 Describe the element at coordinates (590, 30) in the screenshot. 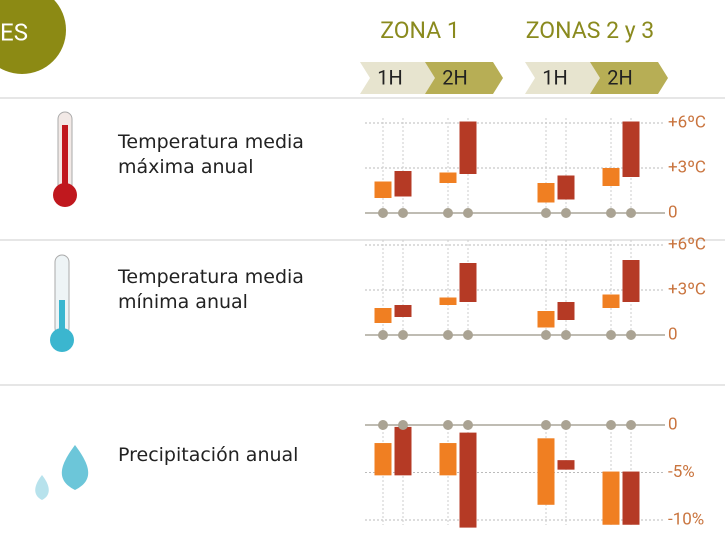

I see `zone-title: ZONAS 2 y 3` at that location.